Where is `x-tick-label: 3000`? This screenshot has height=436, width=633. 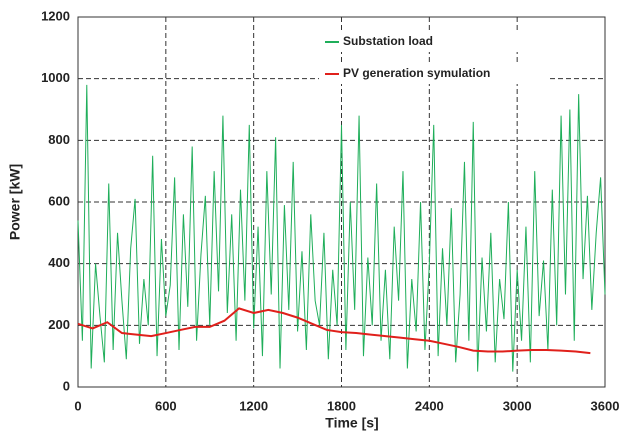 x-tick-label: 3000 is located at coordinates (517, 405).